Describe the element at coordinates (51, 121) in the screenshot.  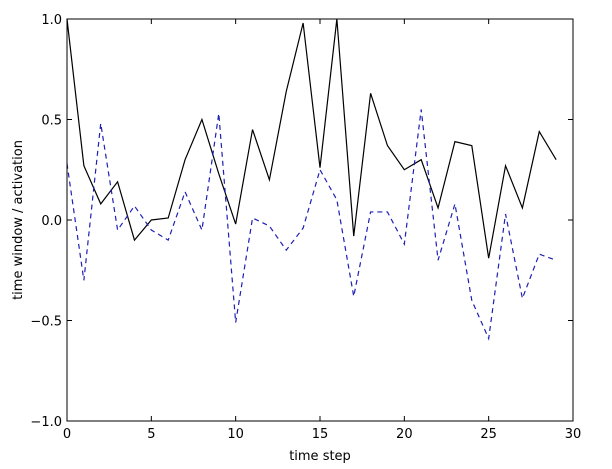
I see `y-tick-label: 0.5` at that location.